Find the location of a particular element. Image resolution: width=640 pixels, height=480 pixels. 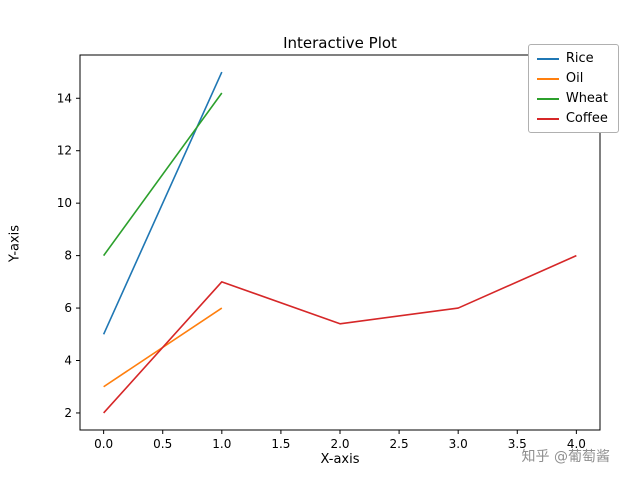

x-tick-label: 0.0 is located at coordinates (103, 444).